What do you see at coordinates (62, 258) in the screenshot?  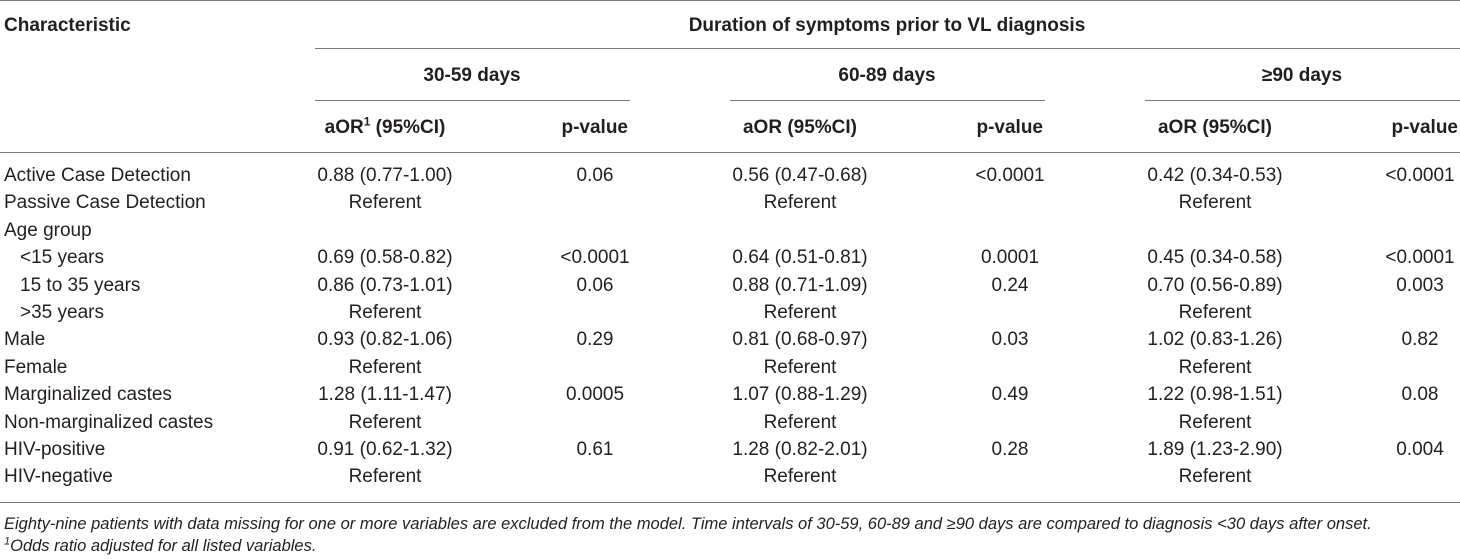 I see `row-label: <15 years` at bounding box center [62, 258].